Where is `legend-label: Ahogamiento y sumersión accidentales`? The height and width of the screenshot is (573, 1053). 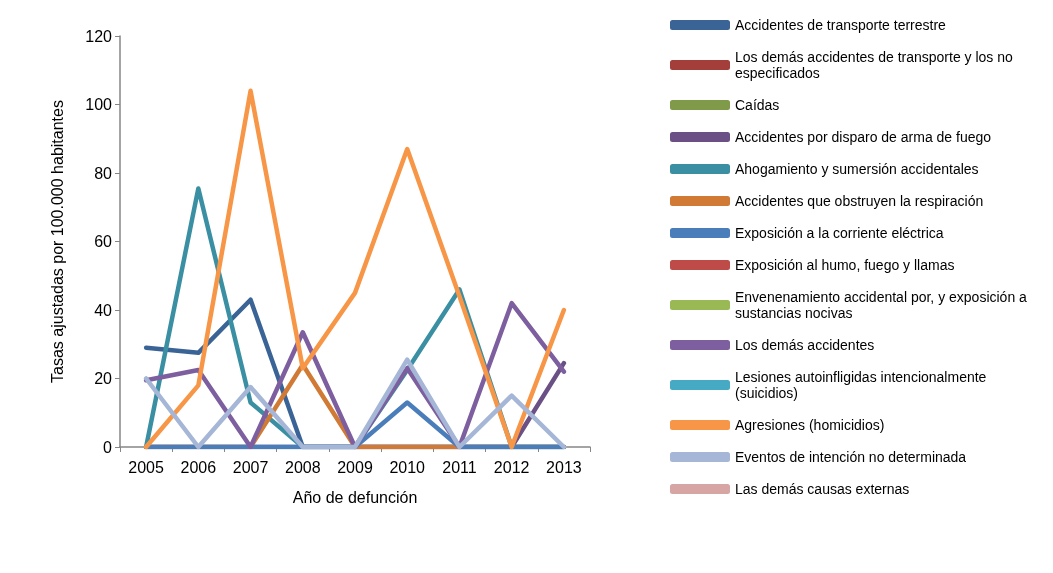 legend-label: Ahogamiento y sumersión accidentales is located at coordinates (857, 169).